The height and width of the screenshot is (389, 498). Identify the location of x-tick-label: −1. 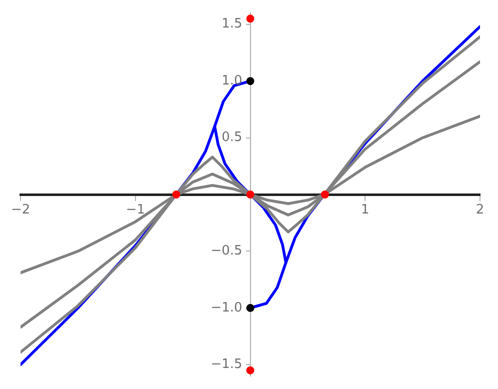
(136, 210).